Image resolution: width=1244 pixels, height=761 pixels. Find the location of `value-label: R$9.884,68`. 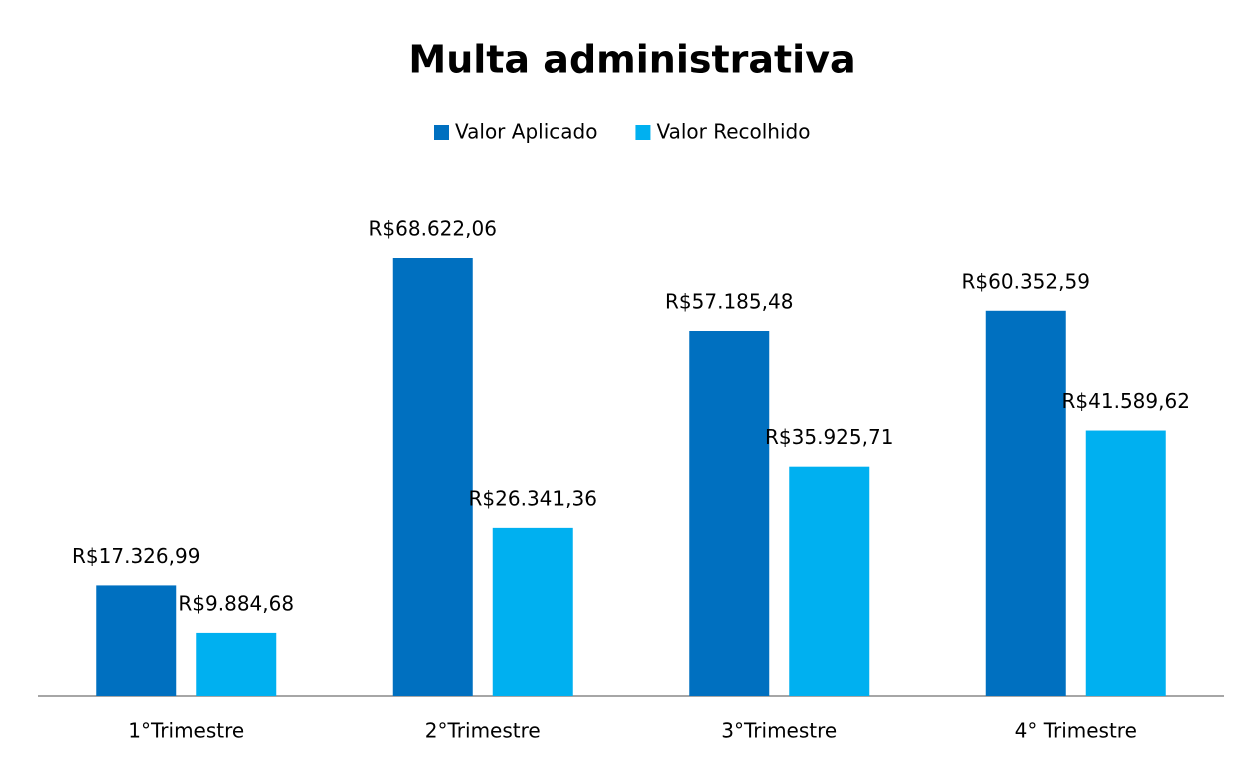

value-label: R$9.884,68 is located at coordinates (236, 603).